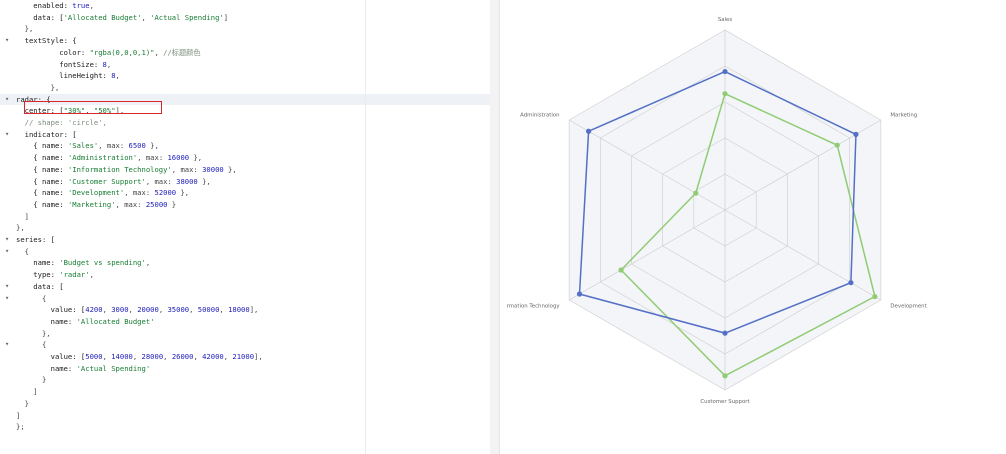 This screenshot has height=454, width=1006. What do you see at coordinates (182, 356) in the screenshot?
I see `code-token: 26000` at bounding box center [182, 356].